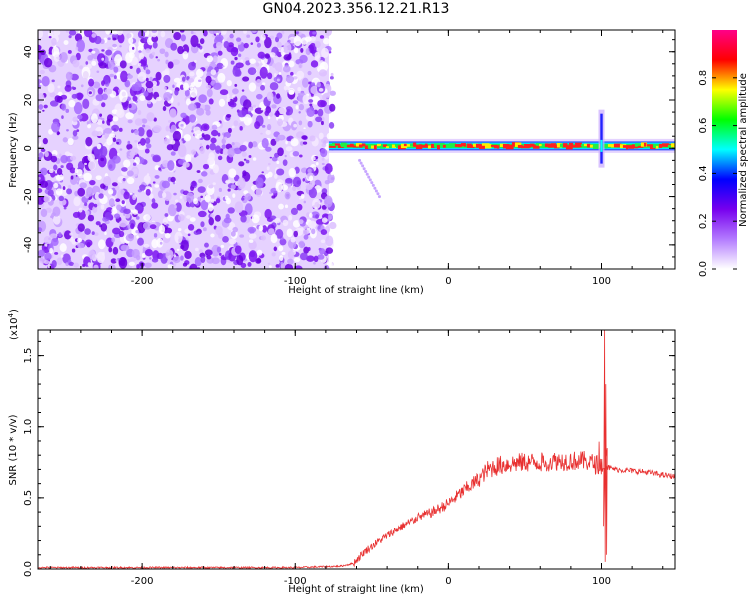 This screenshot has height=600, width=750. I want to click on colorbar-gradient, so click(724, 149).